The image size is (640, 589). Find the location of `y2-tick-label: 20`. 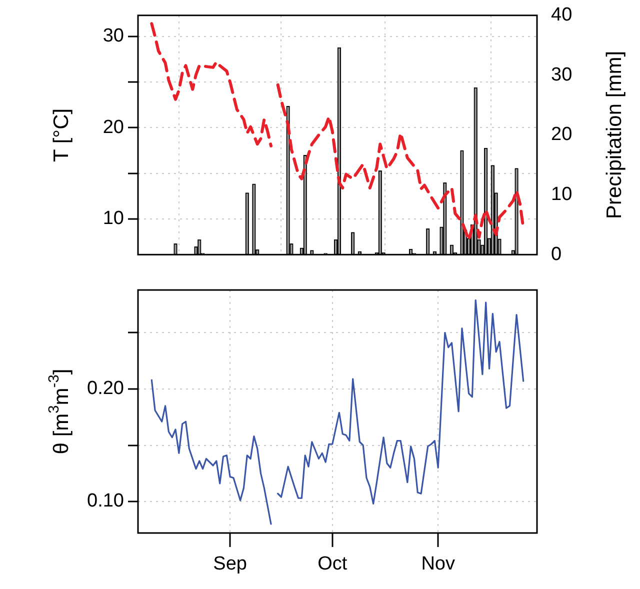

y2-tick-label: 20 is located at coordinates (561, 135).